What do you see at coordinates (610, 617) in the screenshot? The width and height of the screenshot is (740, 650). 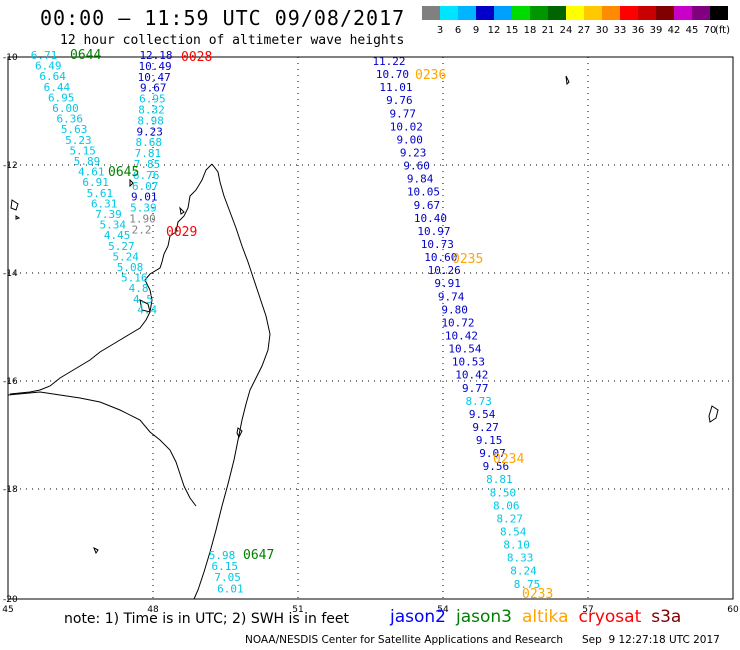 I see `legend-item-cryosat: cryosat` at bounding box center [610, 617].